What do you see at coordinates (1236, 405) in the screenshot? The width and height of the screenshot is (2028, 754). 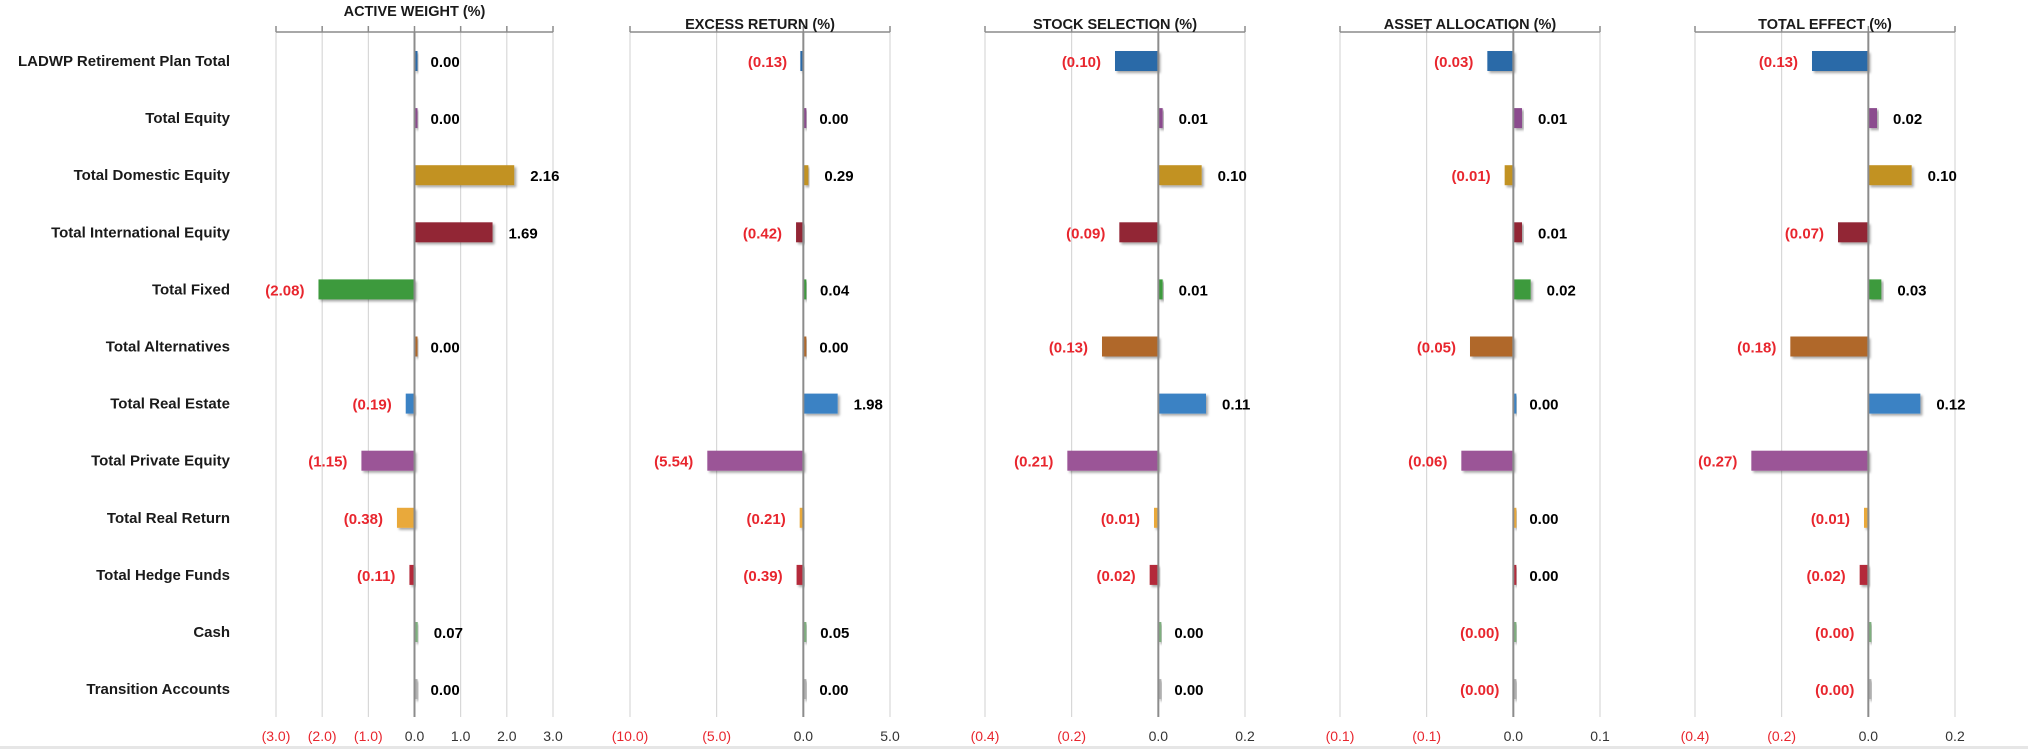 I see `data-label: 0.11` at bounding box center [1236, 405].